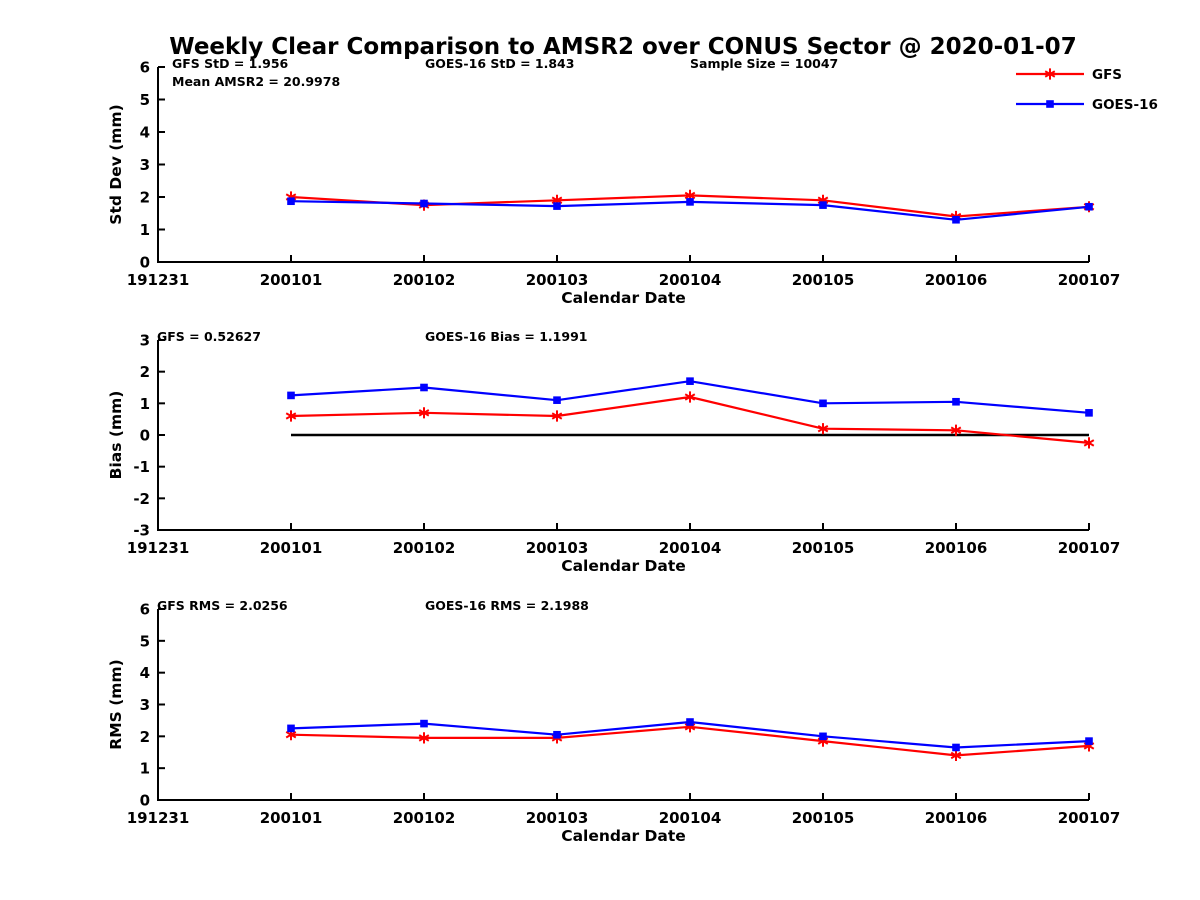 This screenshot has height=900, width=1200. I want to click on y-axis-tick-labels: -3 -2 -1 0 1 2 3, so click(141, 436).